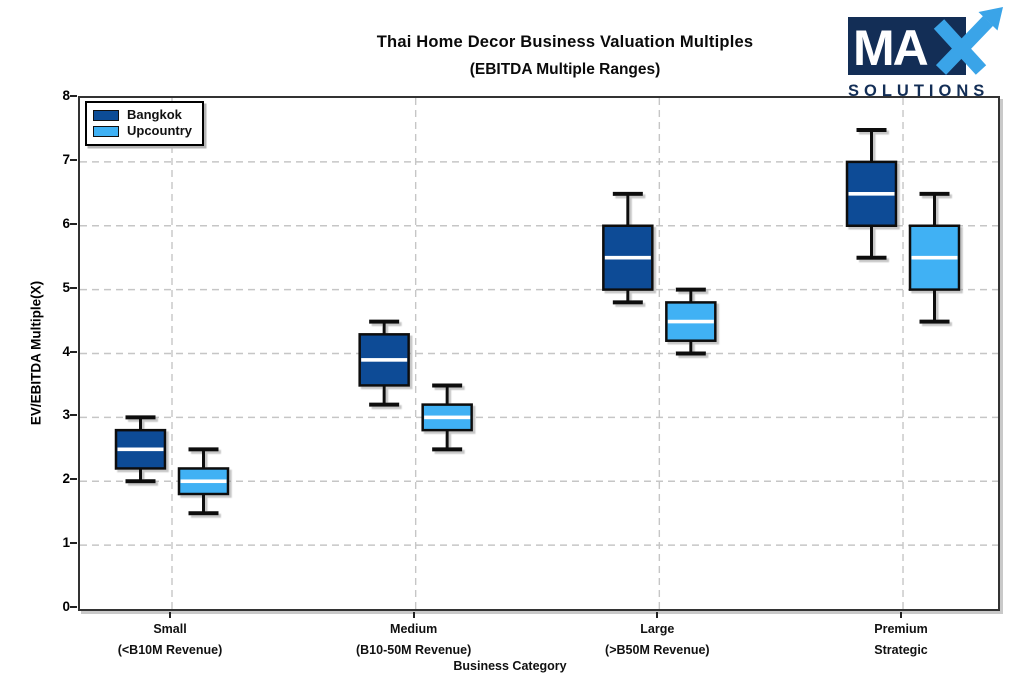 Image resolution: width=1024 pixels, height=683 pixels. Describe the element at coordinates (657, 629) in the screenshot. I see `x-category-line1: Large` at that location.